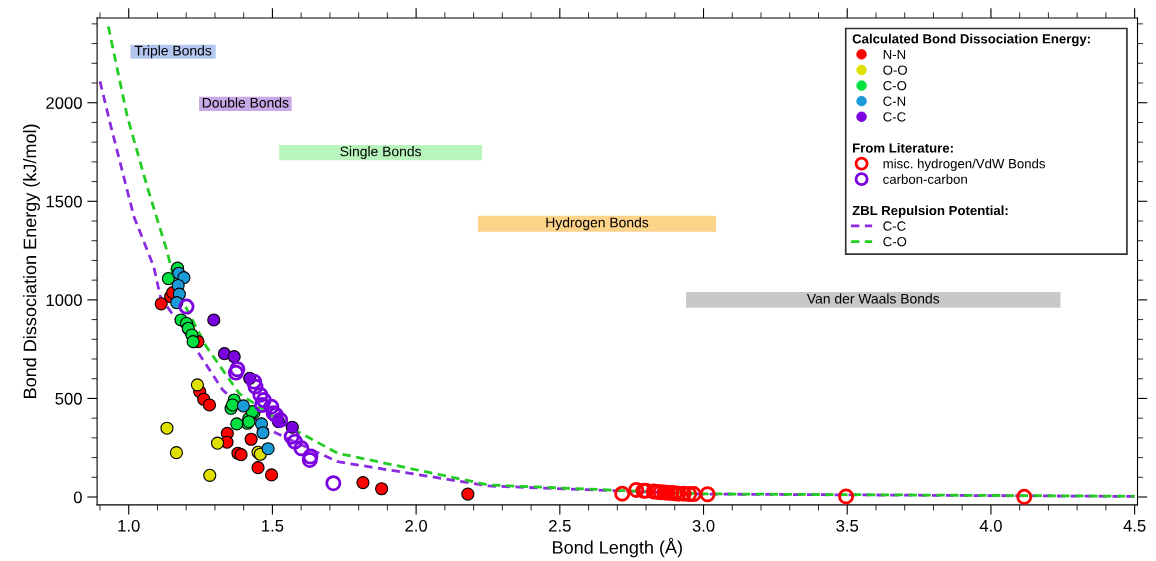  What do you see at coordinates (64, 201) in the screenshot?
I see `y-tick-label: 1500` at bounding box center [64, 201].